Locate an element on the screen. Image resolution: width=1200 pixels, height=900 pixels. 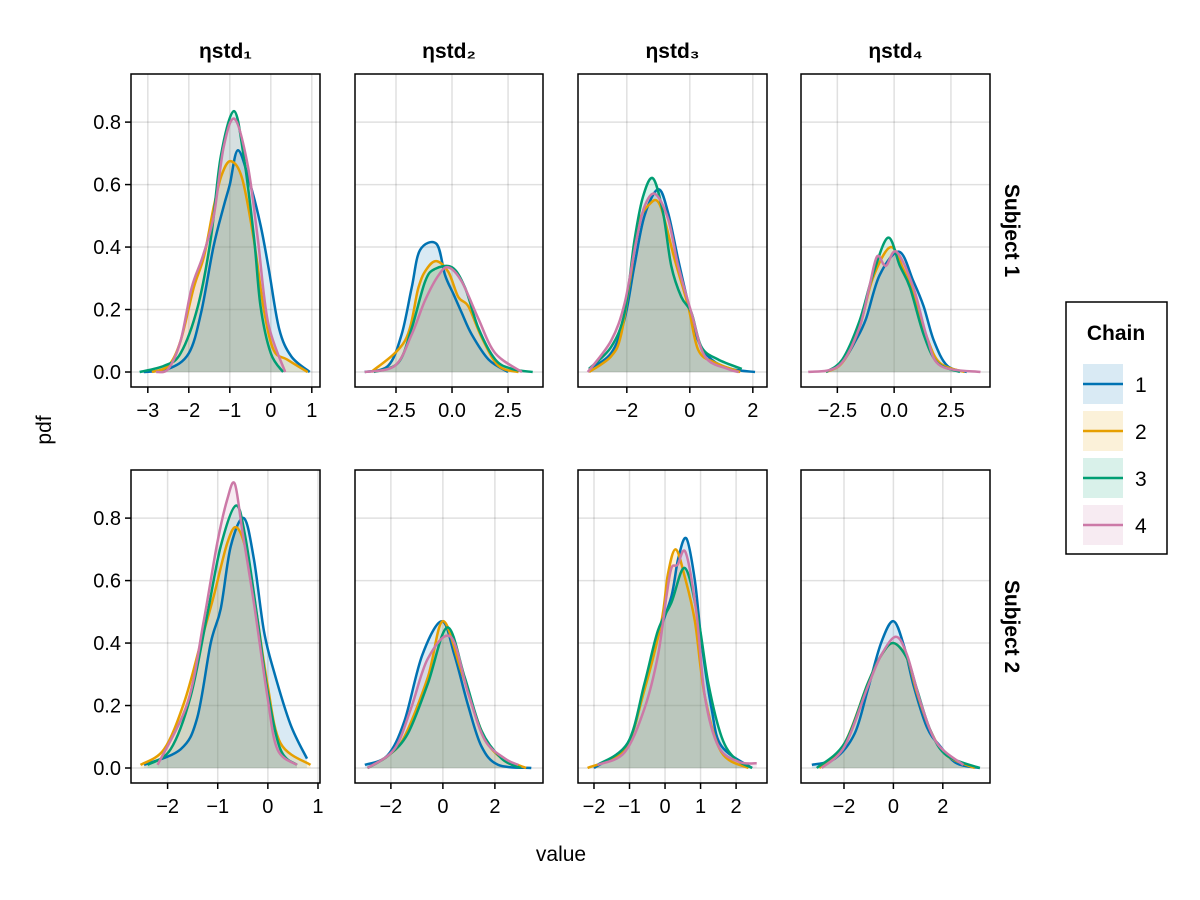
legend-label: 1 is located at coordinates (1141, 385).